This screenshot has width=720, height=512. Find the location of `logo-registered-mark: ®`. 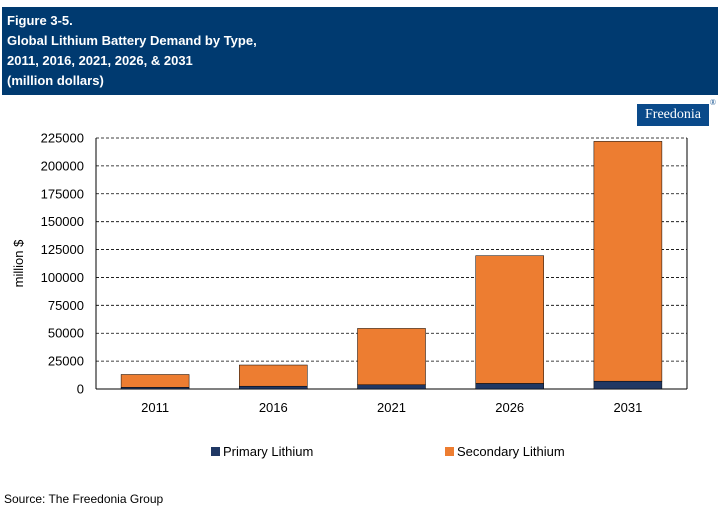

logo-registered-mark: ® is located at coordinates (712, 102).